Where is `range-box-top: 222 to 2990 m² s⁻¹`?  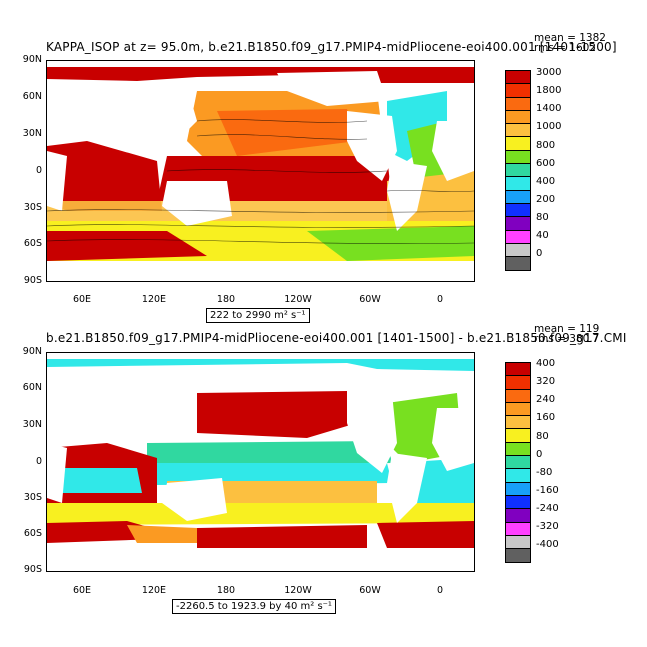 range-box-top: 222 to 2990 m² s⁻¹ is located at coordinates (258, 315).